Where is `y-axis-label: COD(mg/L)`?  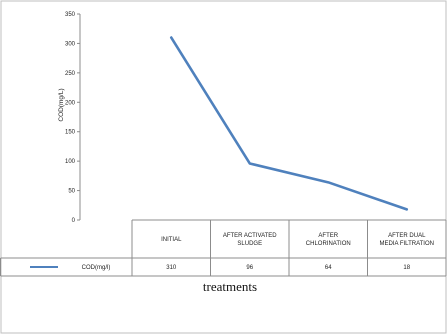
y-axis-label: COD(mg/L) is located at coordinates (61, 104).